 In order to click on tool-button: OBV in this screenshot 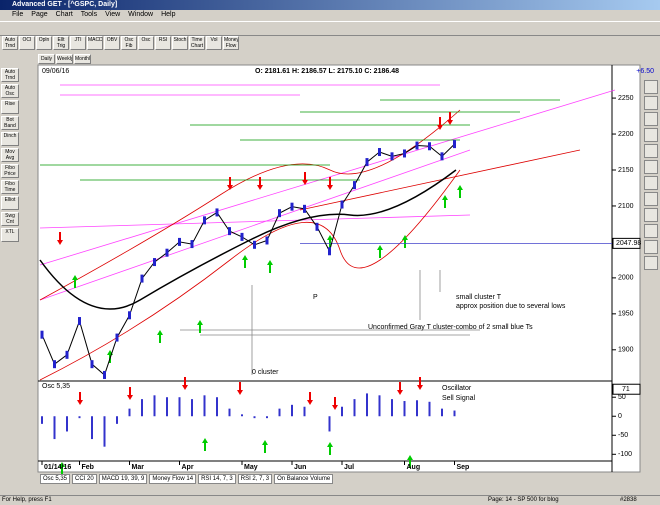, I will do `click(112, 43)`.